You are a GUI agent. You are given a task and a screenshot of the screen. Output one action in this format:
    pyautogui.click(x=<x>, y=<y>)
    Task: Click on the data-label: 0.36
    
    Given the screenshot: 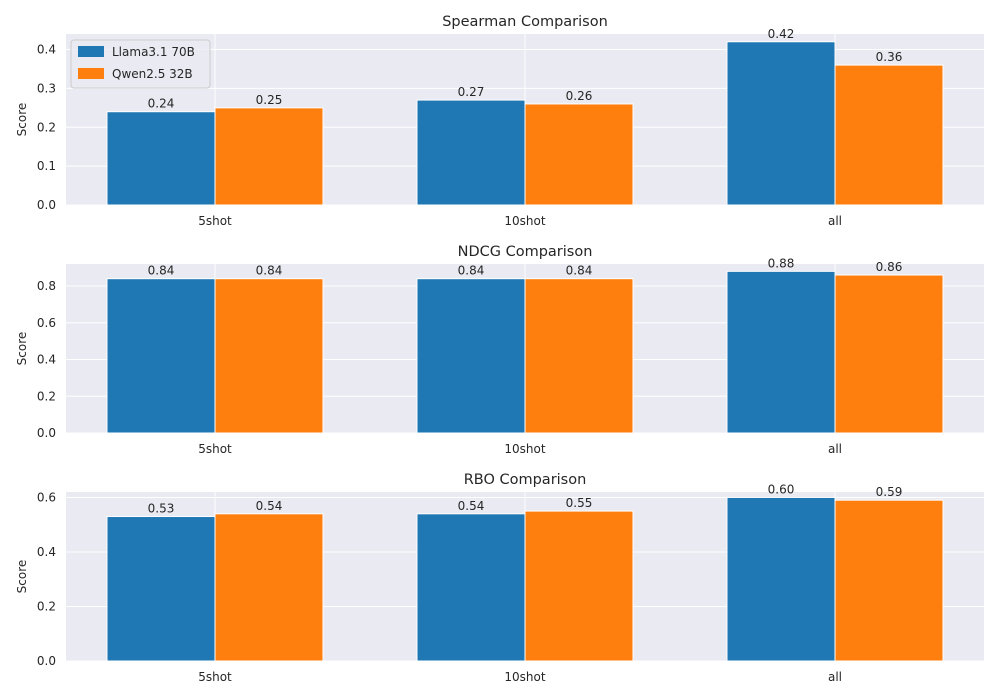 What is the action you would take?
    pyautogui.click(x=889, y=57)
    